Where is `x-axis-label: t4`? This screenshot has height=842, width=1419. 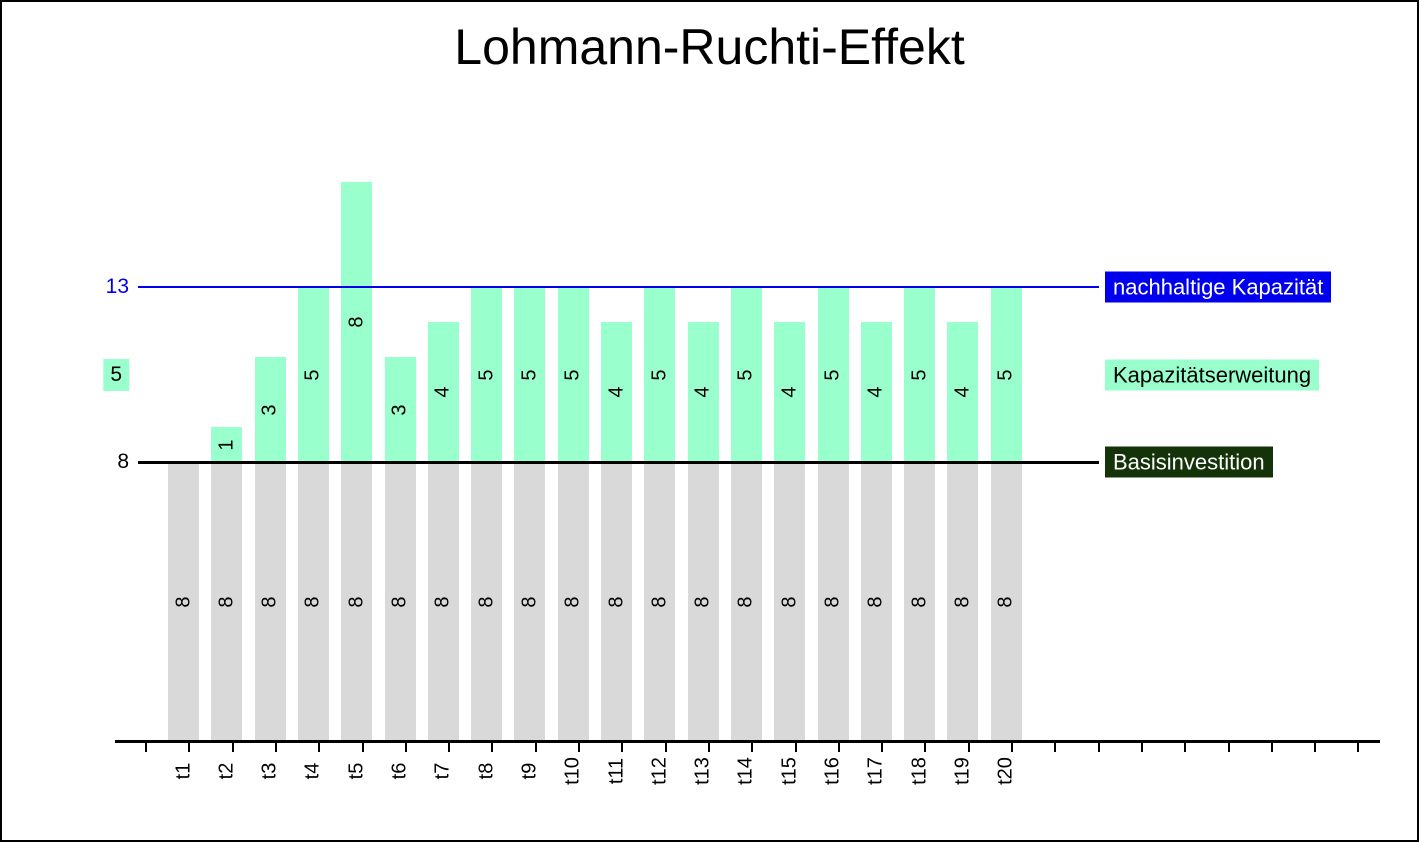
x-axis-label: t4 is located at coordinates (312, 771).